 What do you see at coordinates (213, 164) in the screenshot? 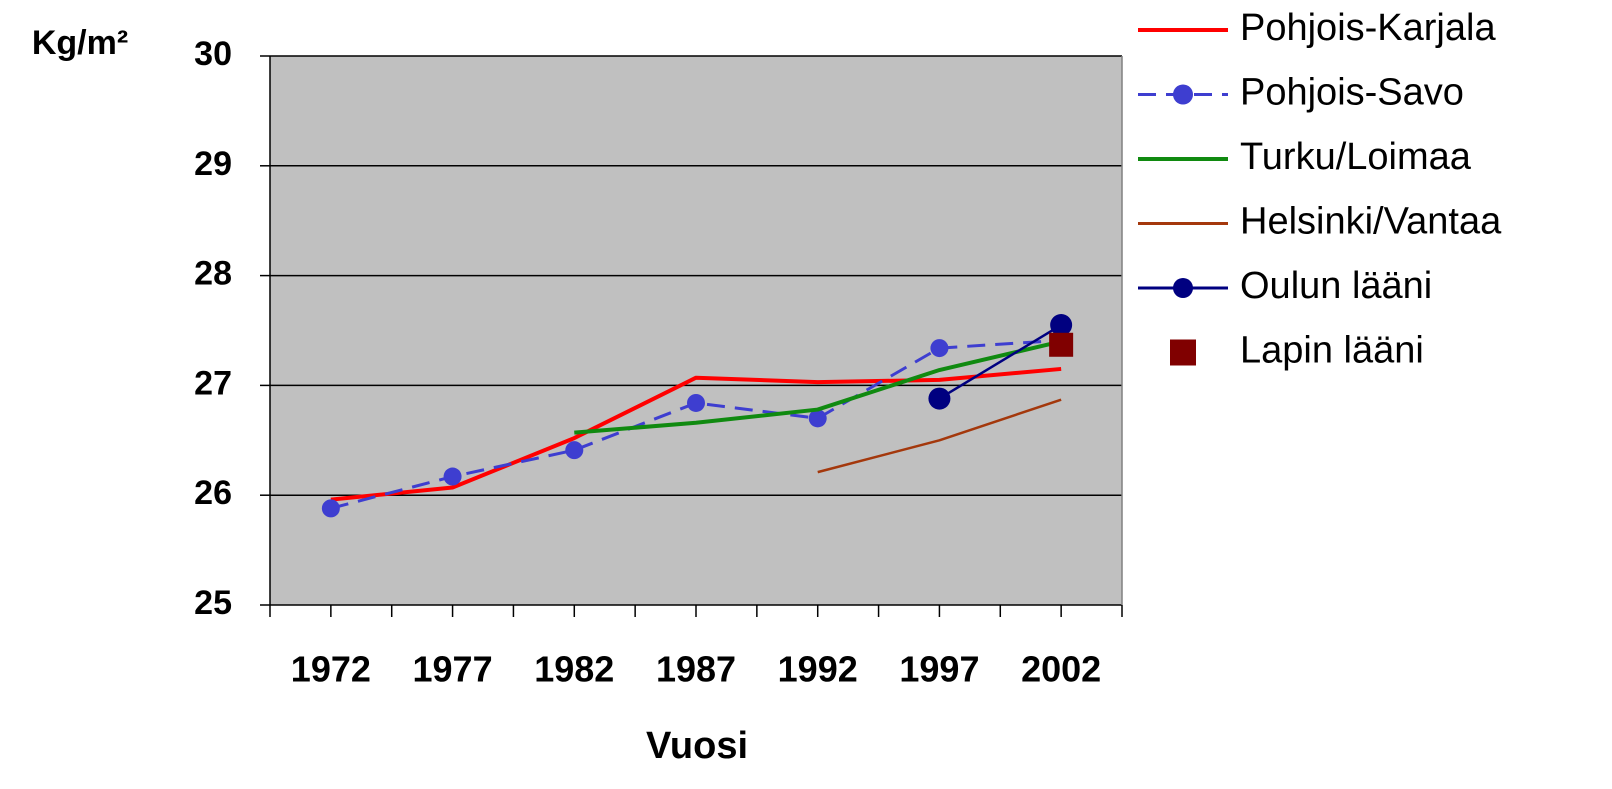
I see `y-tick-label: 29` at bounding box center [213, 164].